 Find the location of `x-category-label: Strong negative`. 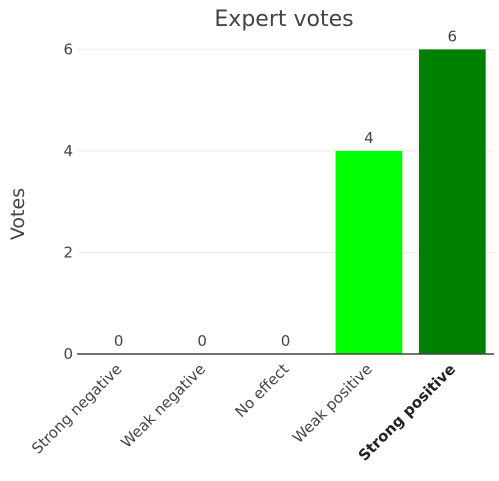

x-category-label: Strong negative is located at coordinates (76, 408).